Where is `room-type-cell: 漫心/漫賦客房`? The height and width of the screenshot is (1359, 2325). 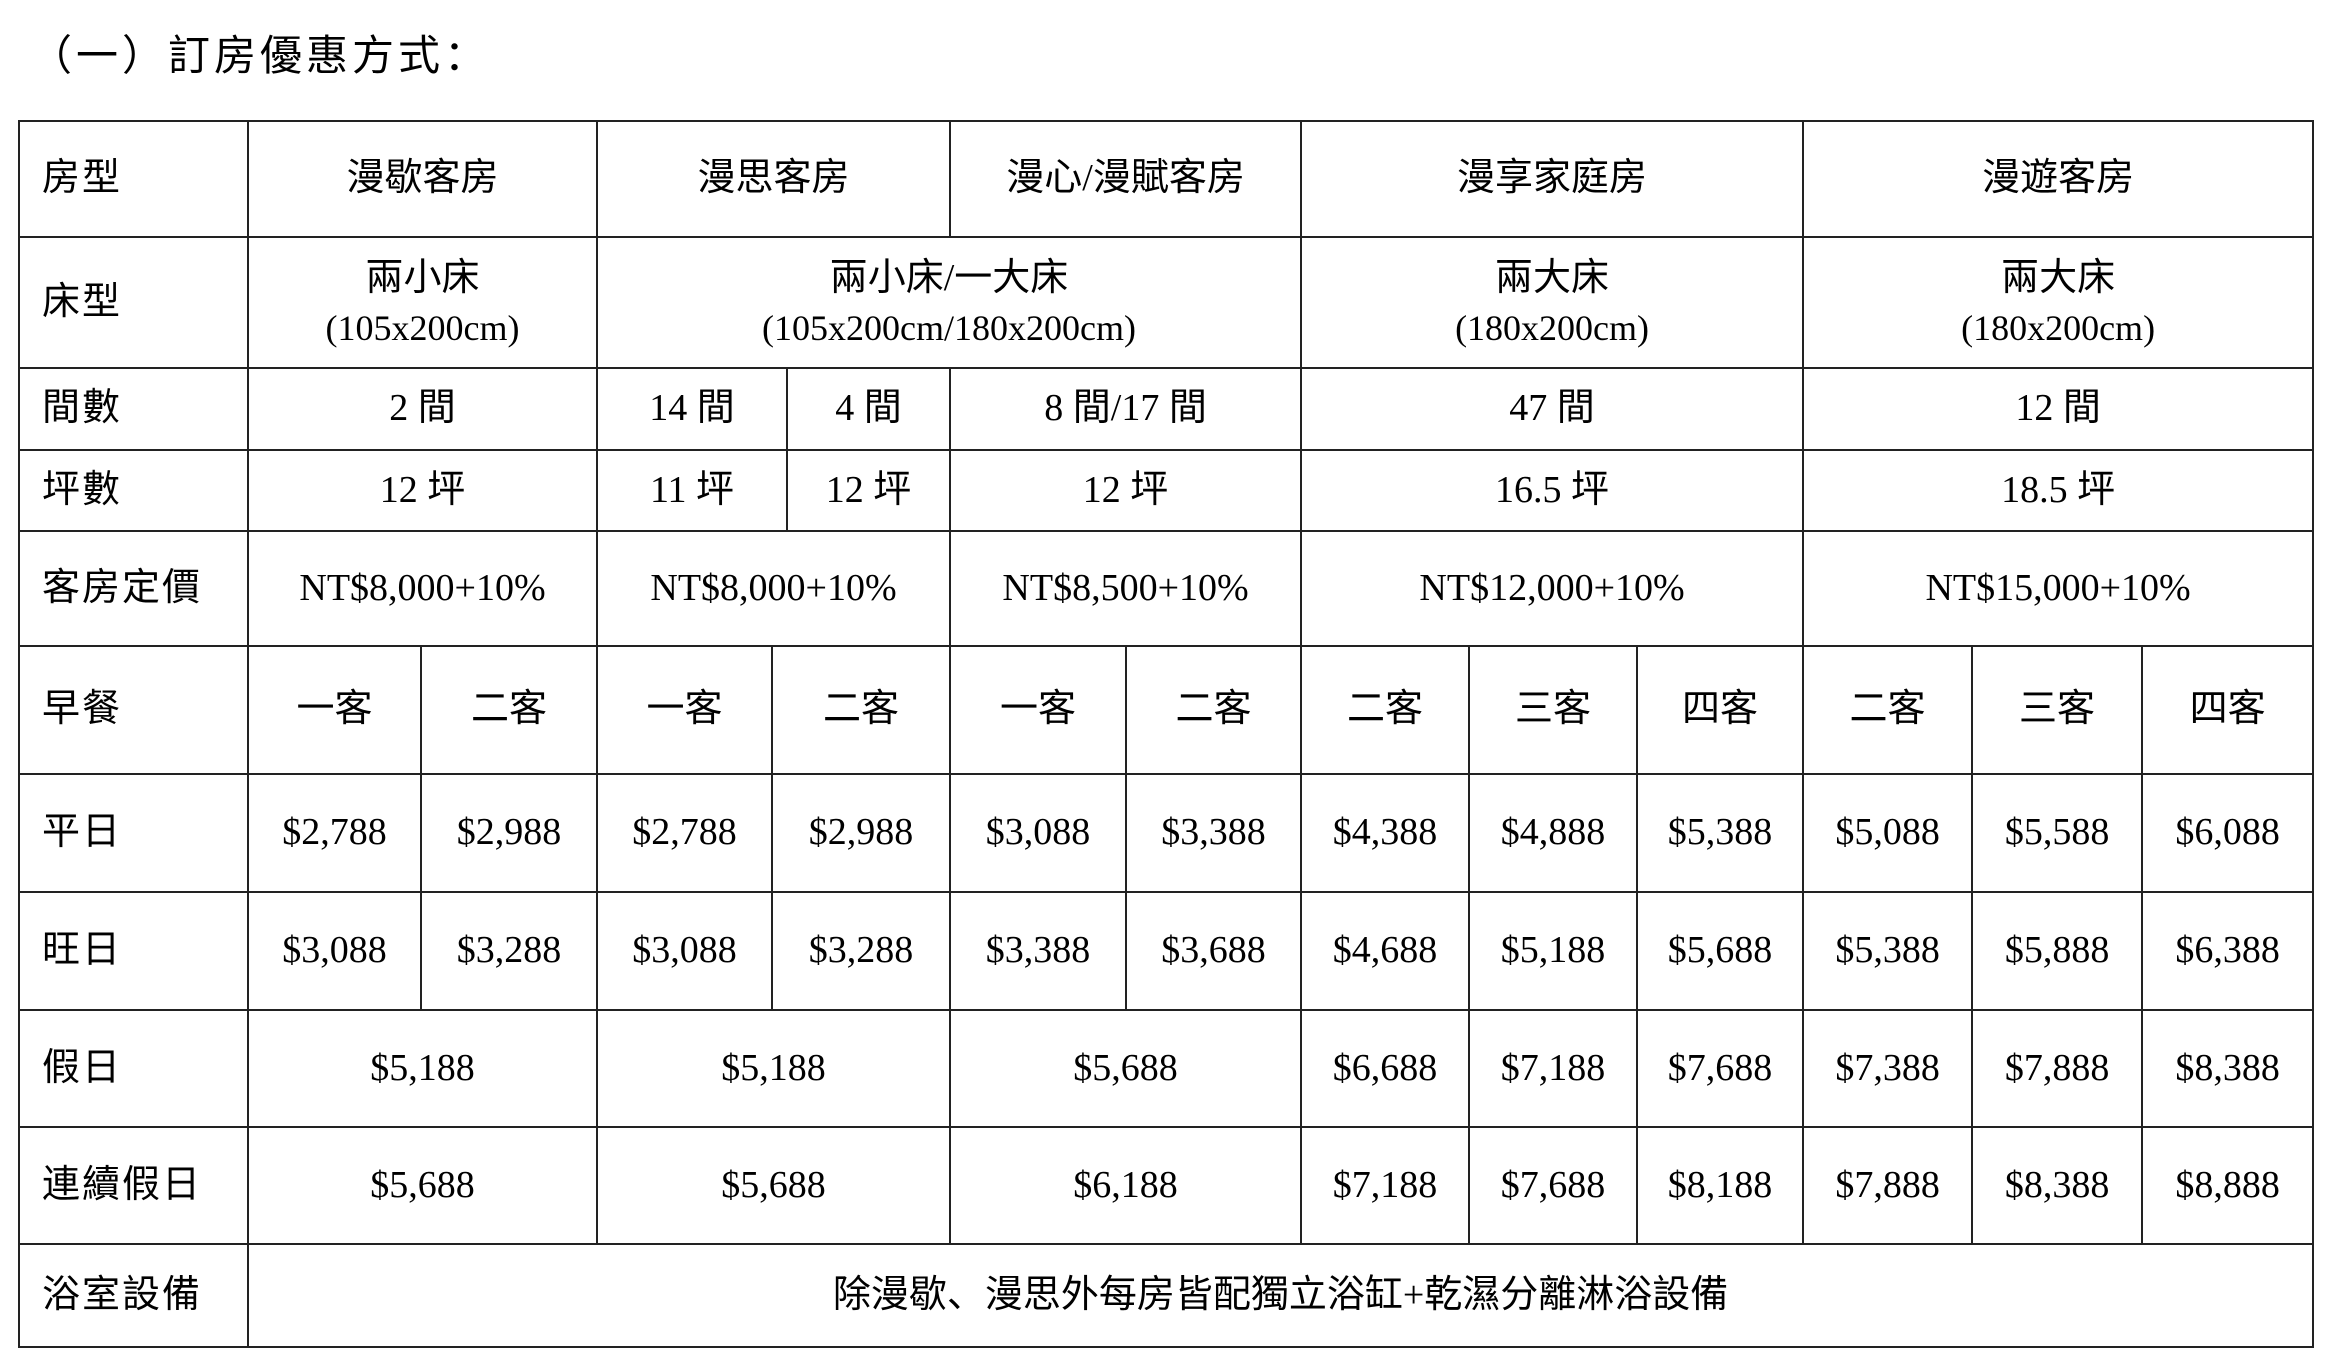 room-type-cell: 漫心/漫賦客房 is located at coordinates (1126, 179).